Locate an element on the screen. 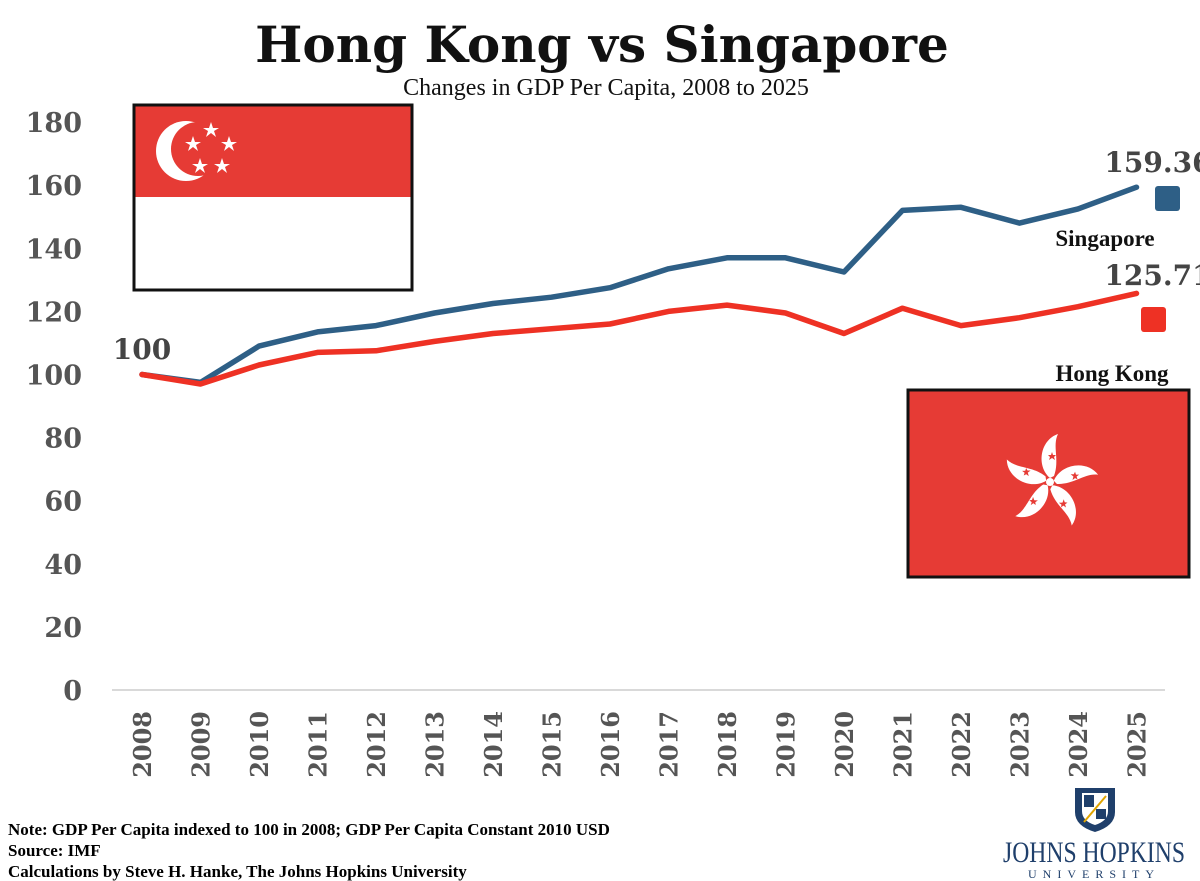 The height and width of the screenshot is (881, 1200). x-tick-label: 2022 is located at coordinates (961, 744).